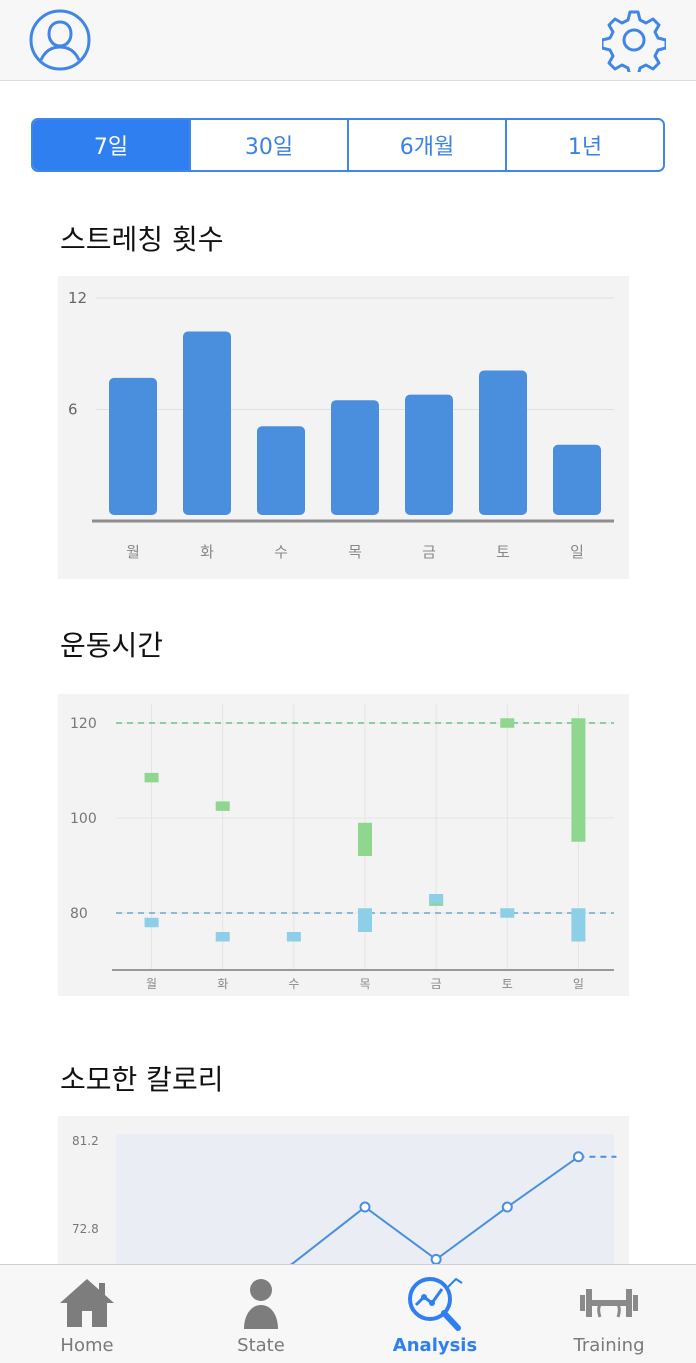  What do you see at coordinates (83, 819) in the screenshot?
I see `y-tick-label: 100` at bounding box center [83, 819].